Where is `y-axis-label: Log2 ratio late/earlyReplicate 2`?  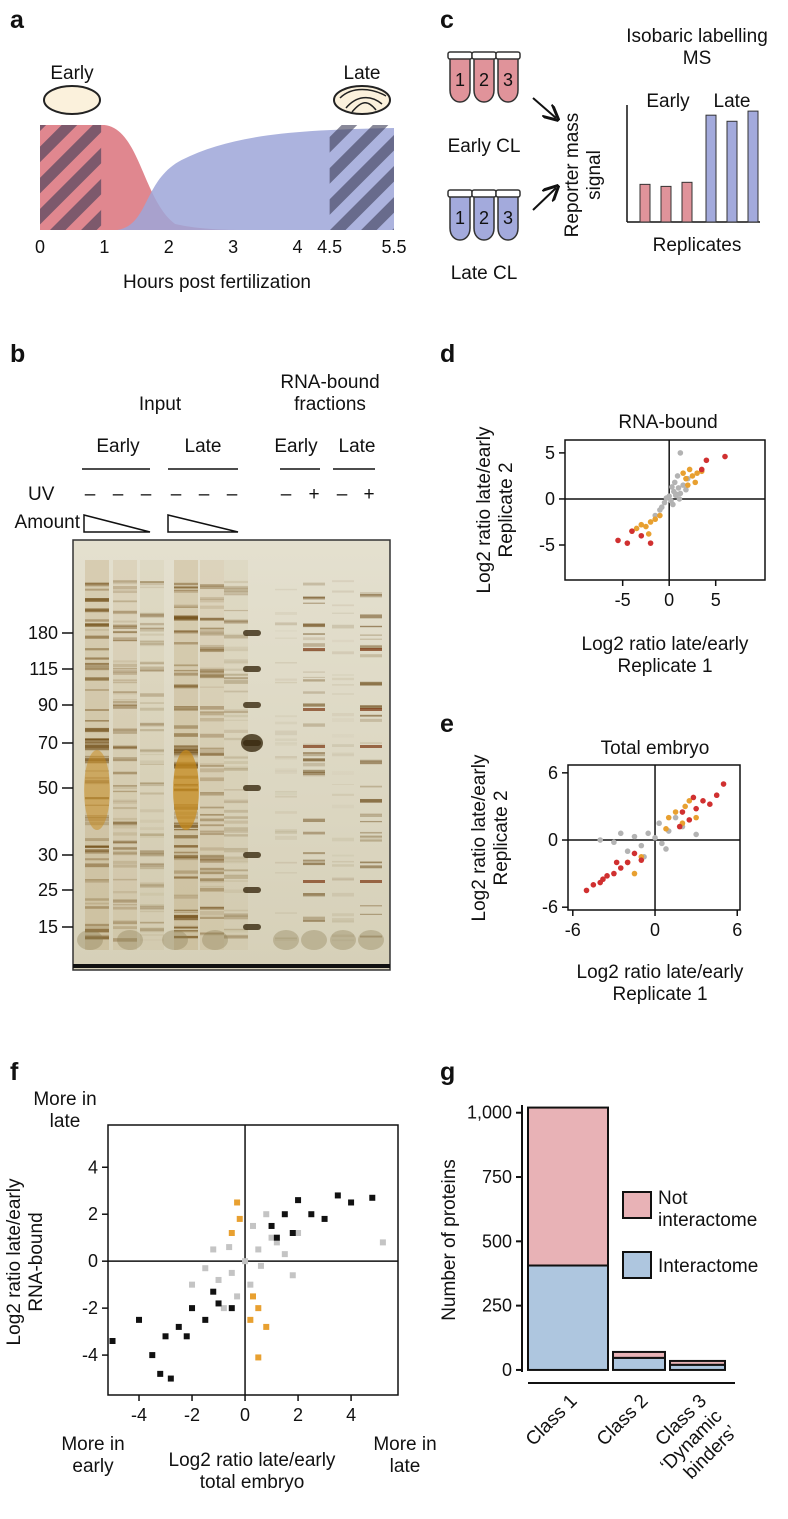 y-axis-label: Log2 ratio late/earlyReplicate 2 is located at coordinates (495, 509).